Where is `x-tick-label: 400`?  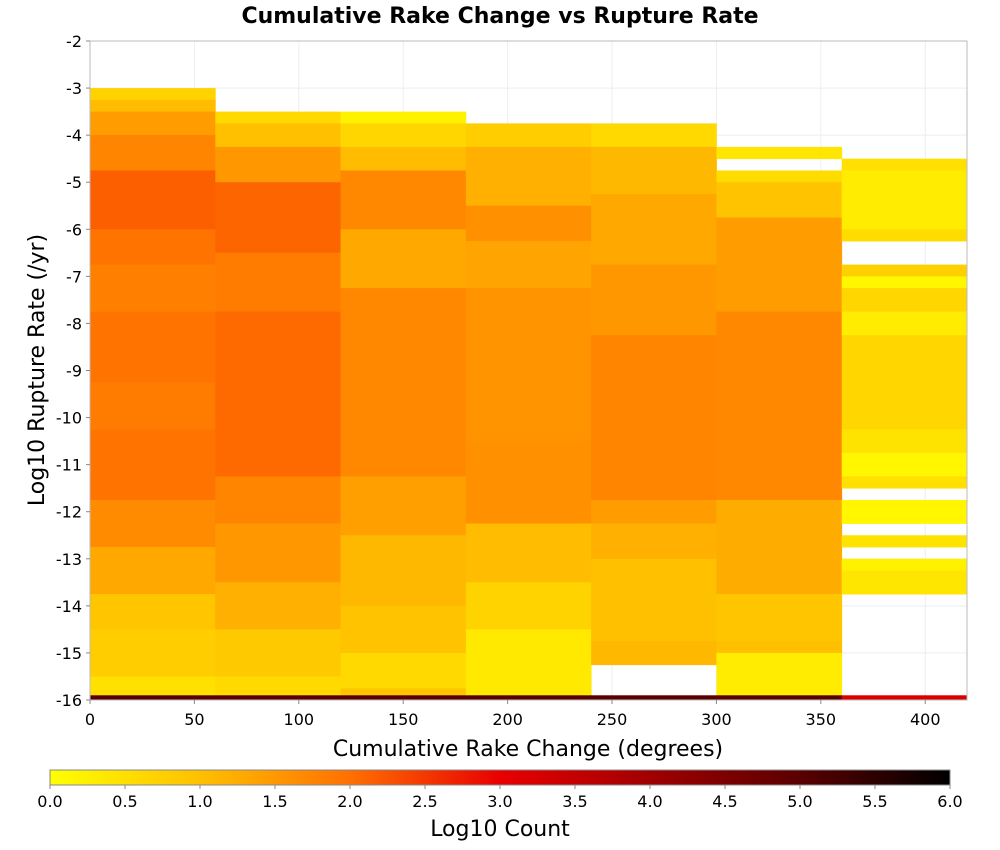 x-tick-label: 400 is located at coordinates (925, 719).